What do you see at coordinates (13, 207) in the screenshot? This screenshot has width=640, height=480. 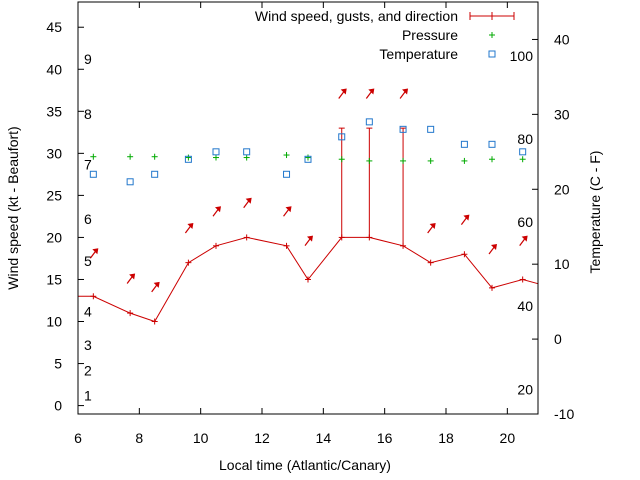 I see `y-axis-label: Wind speed (kt - Beaufort)` at bounding box center [13, 207].